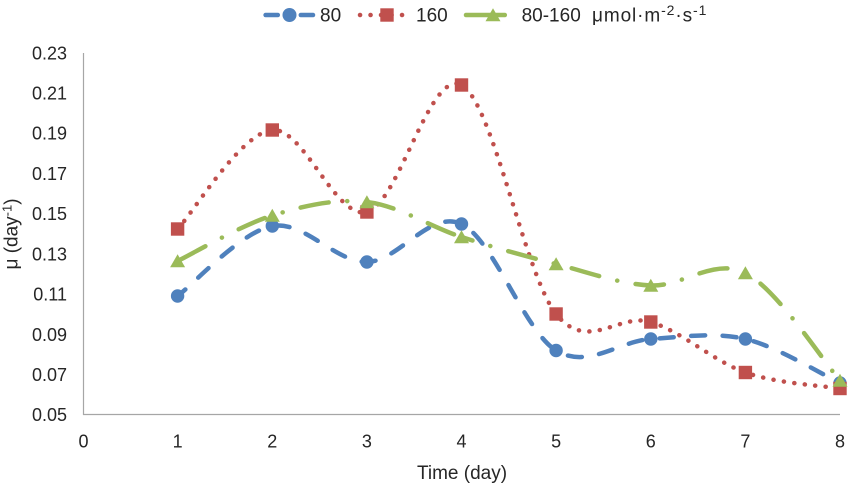 The image size is (850, 490). I want to click on svg-text: 2, so click(272, 442).